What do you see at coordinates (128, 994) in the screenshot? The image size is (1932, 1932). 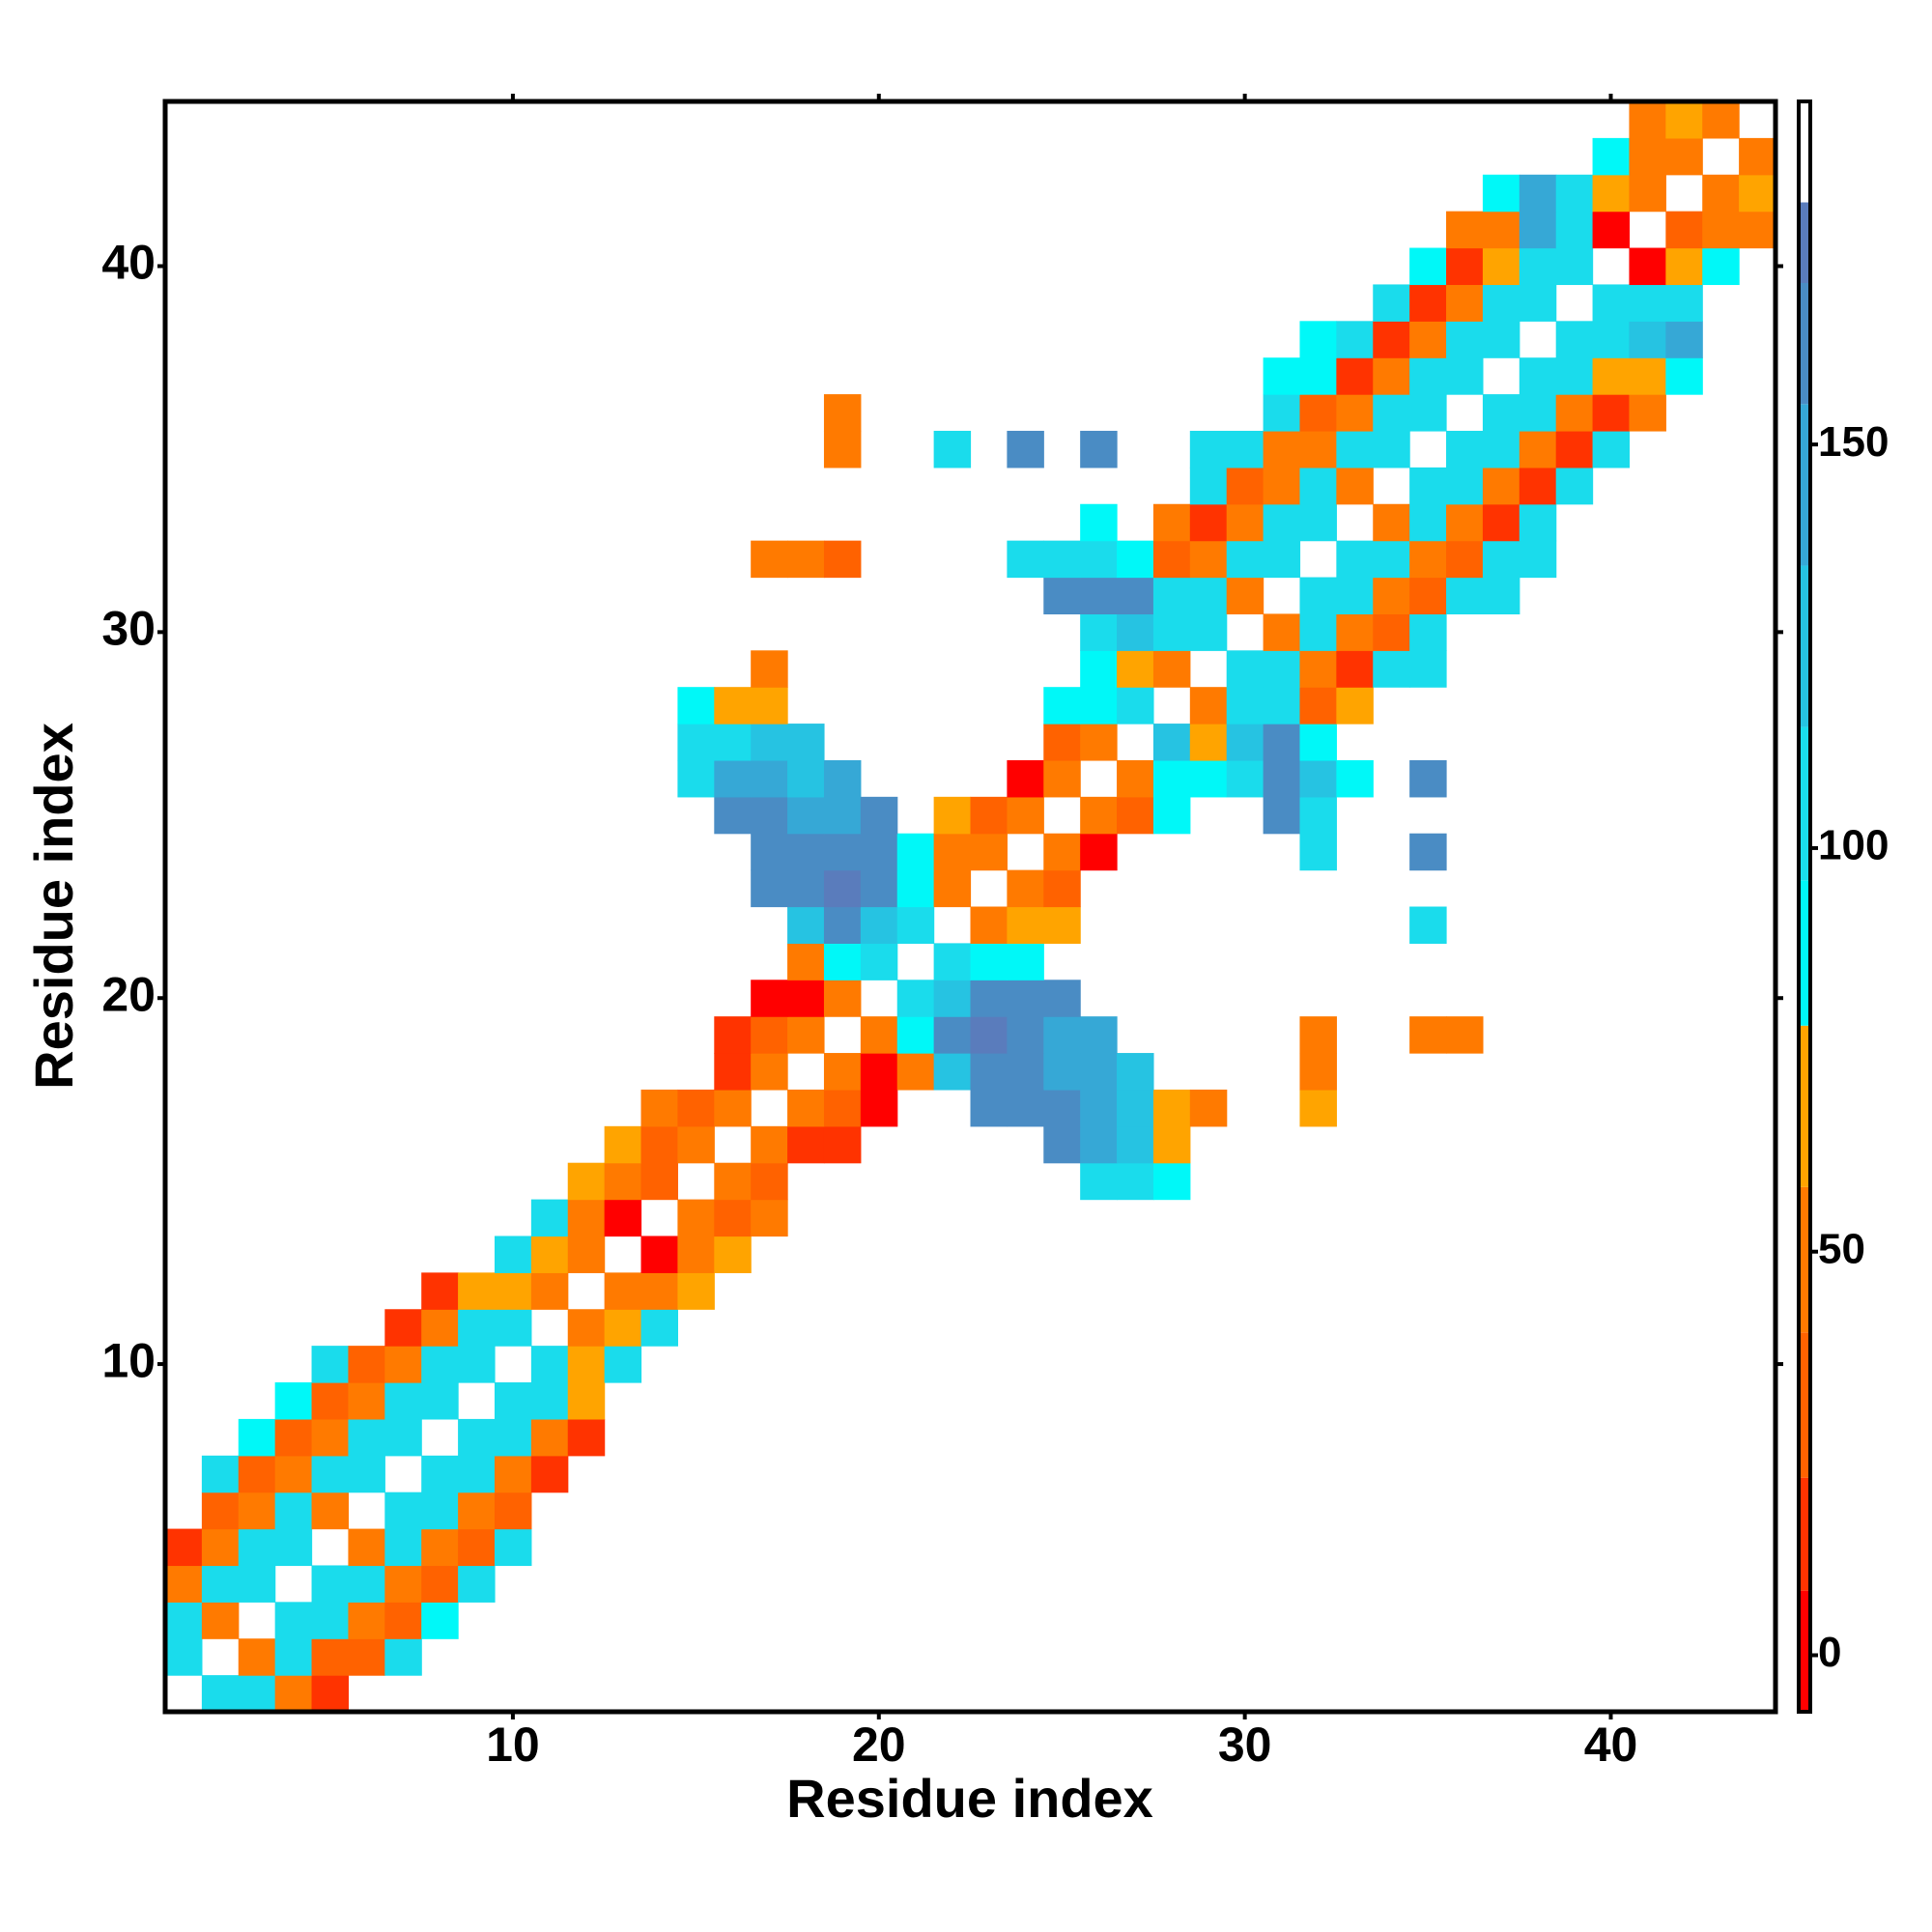 I see `y-tick-label: 20` at bounding box center [128, 994].